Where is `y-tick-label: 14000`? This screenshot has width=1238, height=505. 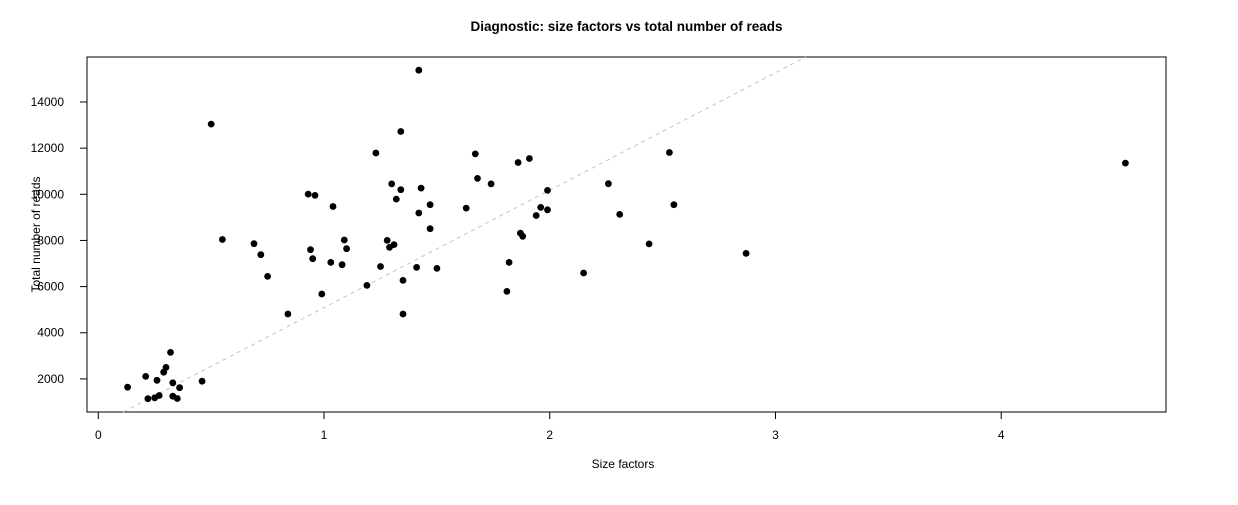 y-tick-label: 14000 is located at coordinates (48, 102).